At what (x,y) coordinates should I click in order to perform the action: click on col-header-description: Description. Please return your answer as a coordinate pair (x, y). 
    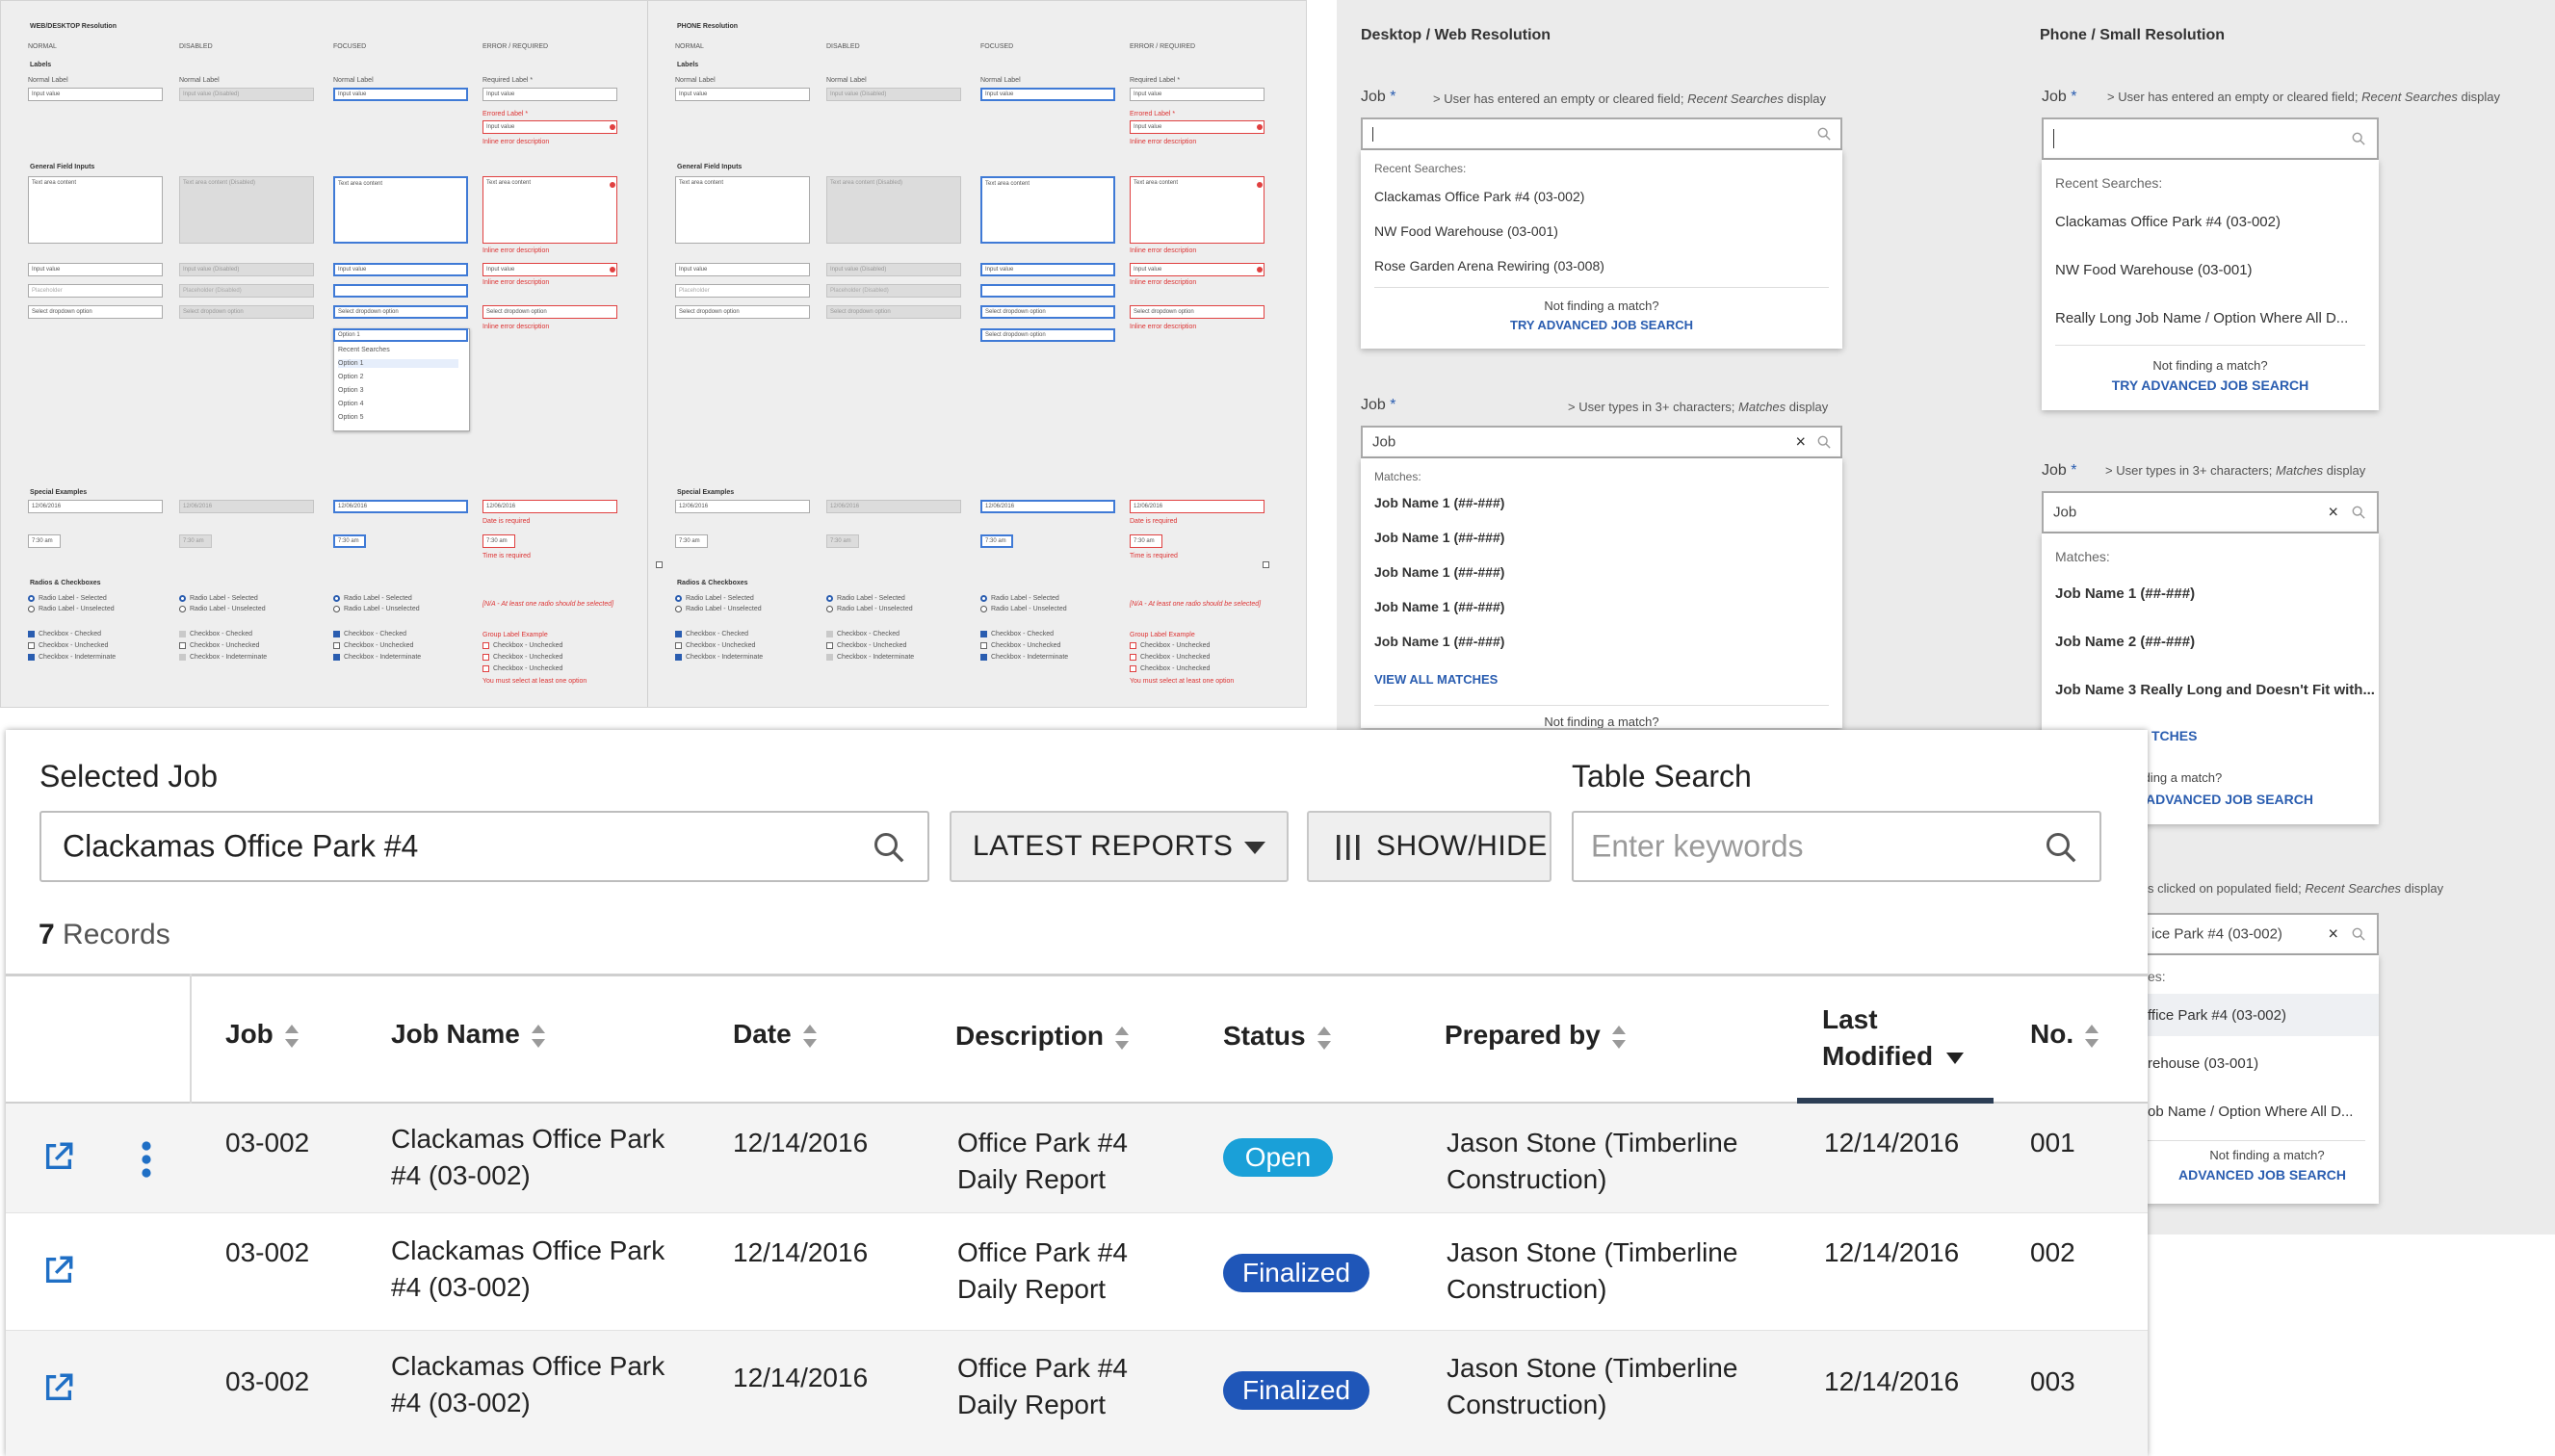
    Looking at the image, I should click on (1042, 1036).